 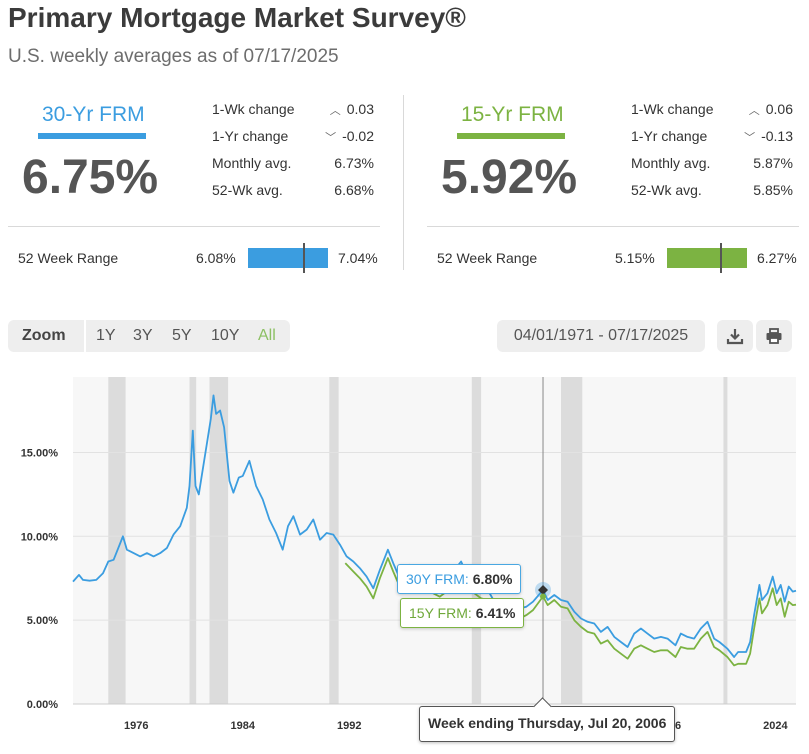 I want to click on tooltip-30yr: 30Y FRM: 6.80%, so click(x=459, y=579).